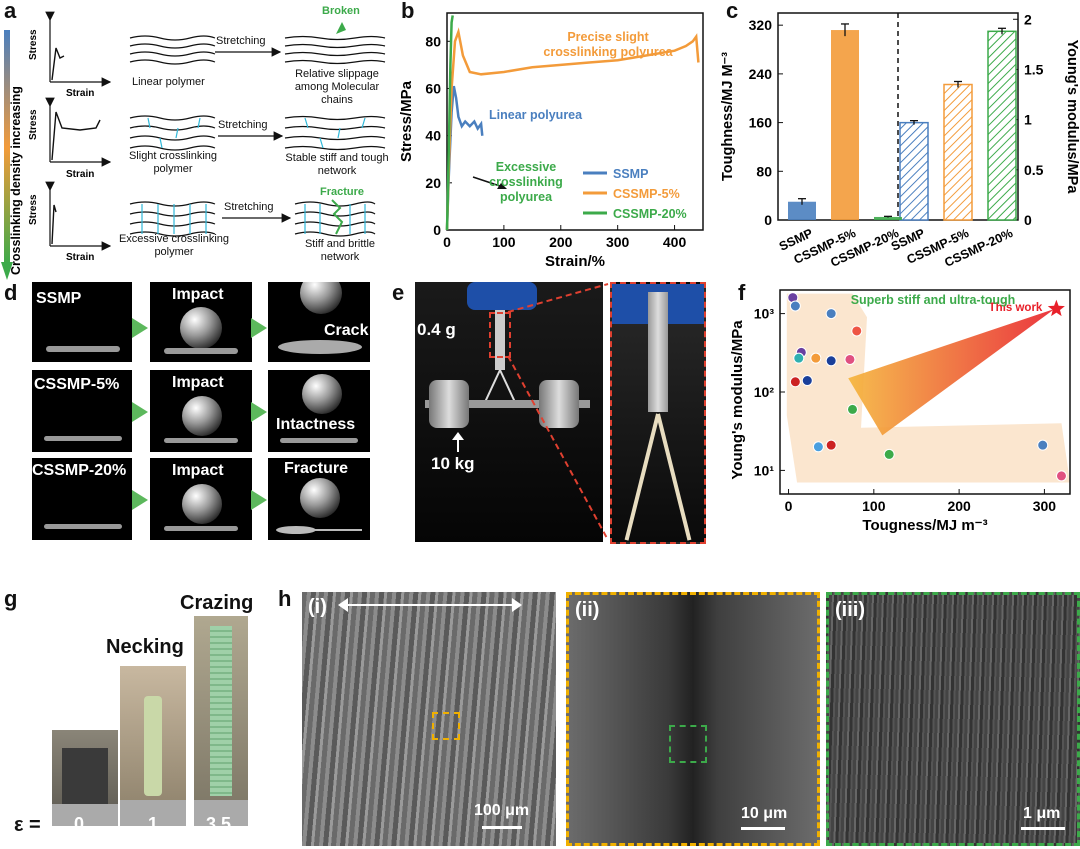  What do you see at coordinates (198, 470) in the screenshot?
I see `impact-label-3: Impact` at bounding box center [198, 470].